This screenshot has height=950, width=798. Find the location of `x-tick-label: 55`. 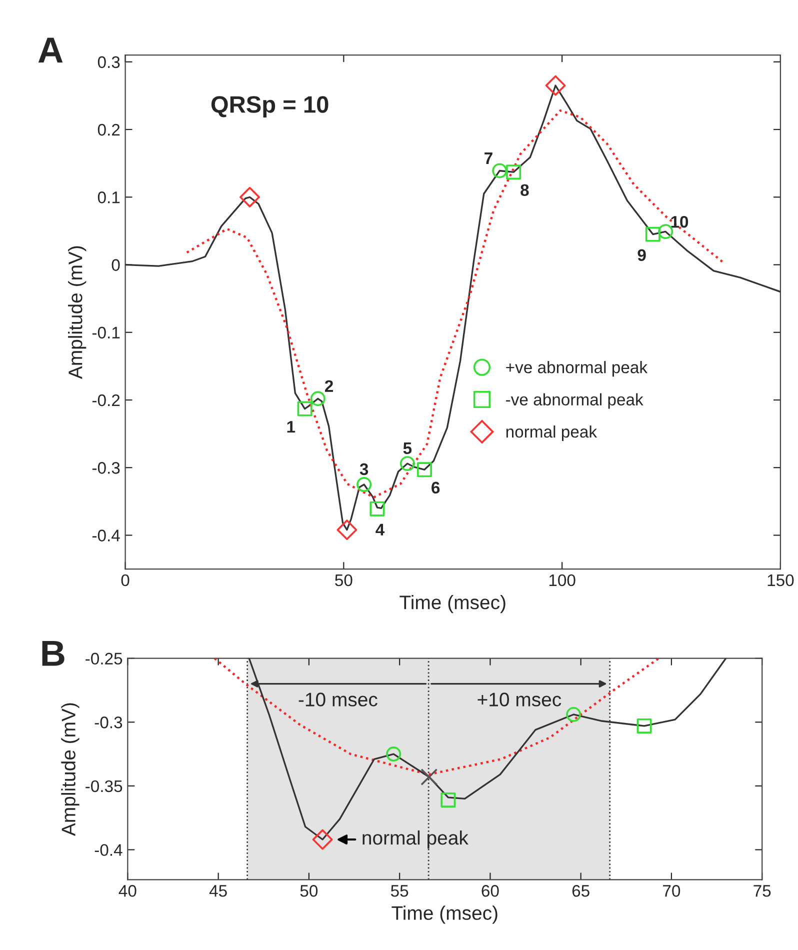

x-tick-label: 55 is located at coordinates (399, 891).